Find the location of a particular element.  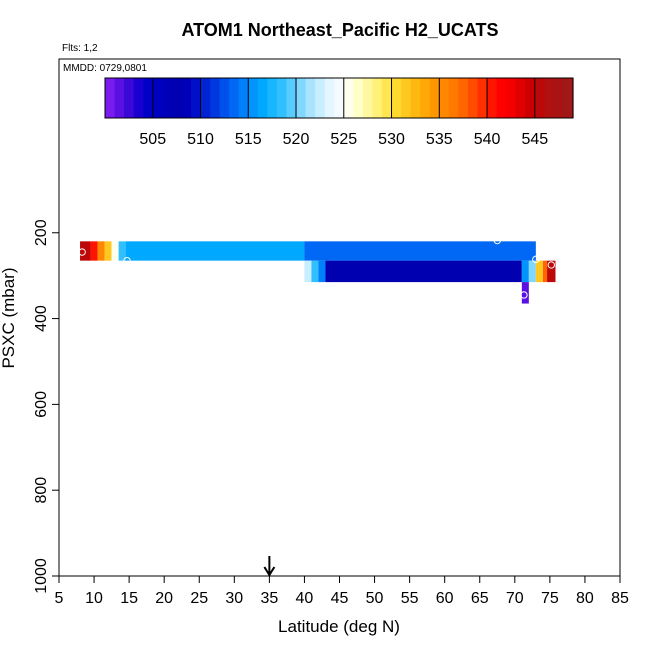

x-tick-label: 15 is located at coordinates (129, 598).